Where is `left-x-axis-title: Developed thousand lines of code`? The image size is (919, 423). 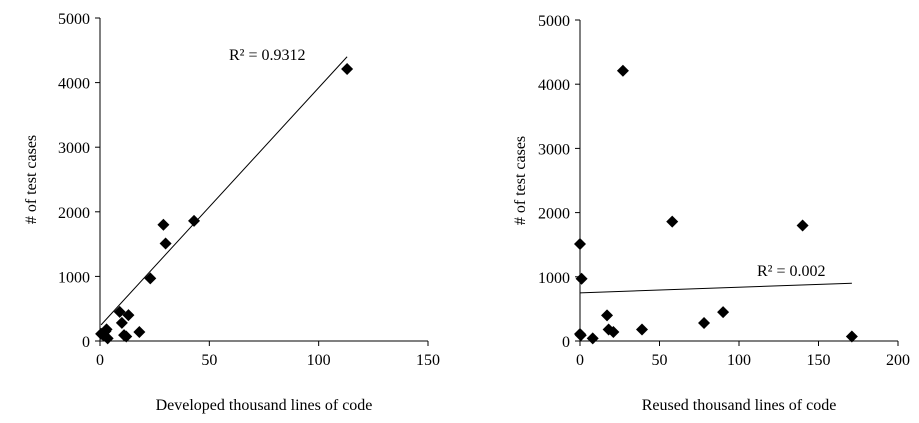 left-x-axis-title: Developed thousand lines of code is located at coordinates (264, 405).